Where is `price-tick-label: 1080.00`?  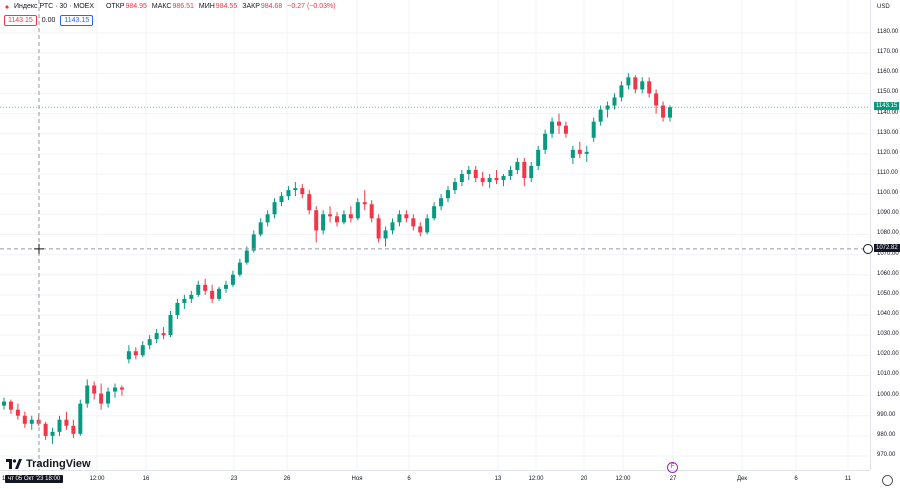
price-tick-label: 1080.00 is located at coordinates (888, 233).